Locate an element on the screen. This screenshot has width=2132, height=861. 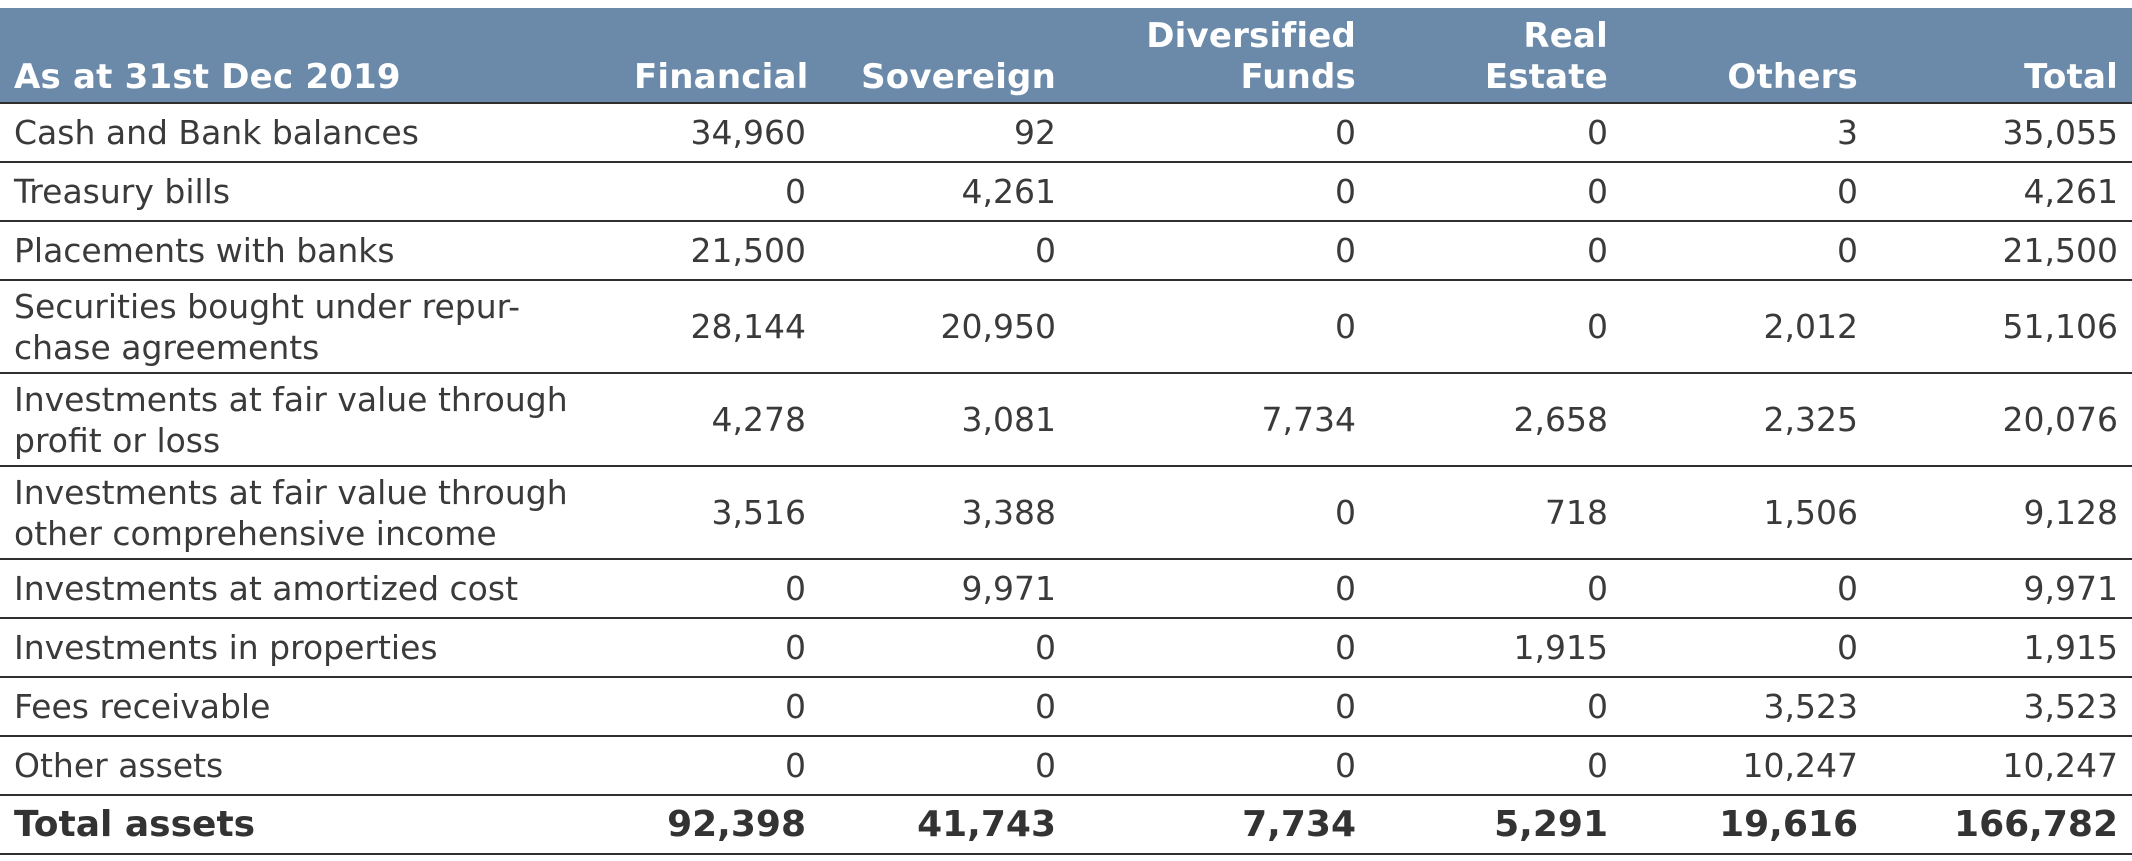
table-cell: 51,106 is located at coordinates (2002, 326).